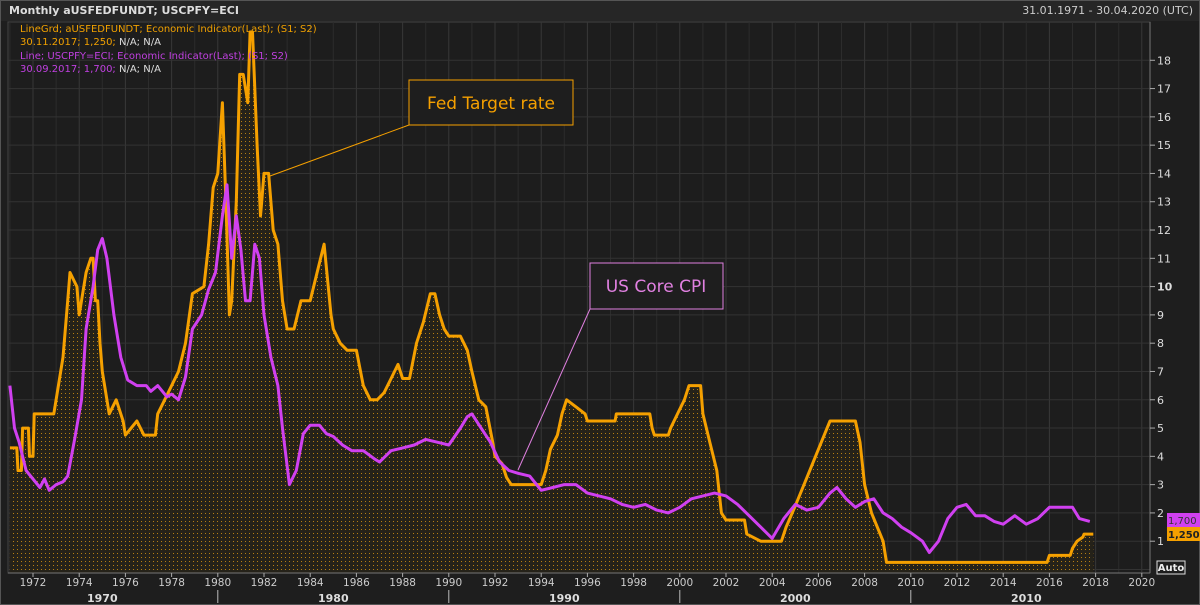 Image resolution: width=1200 pixels, height=605 pixels. Describe the element at coordinates (68, 42) in the screenshot. I see `legend-fed-date: 30.11.2017; 1,250;` at that location.